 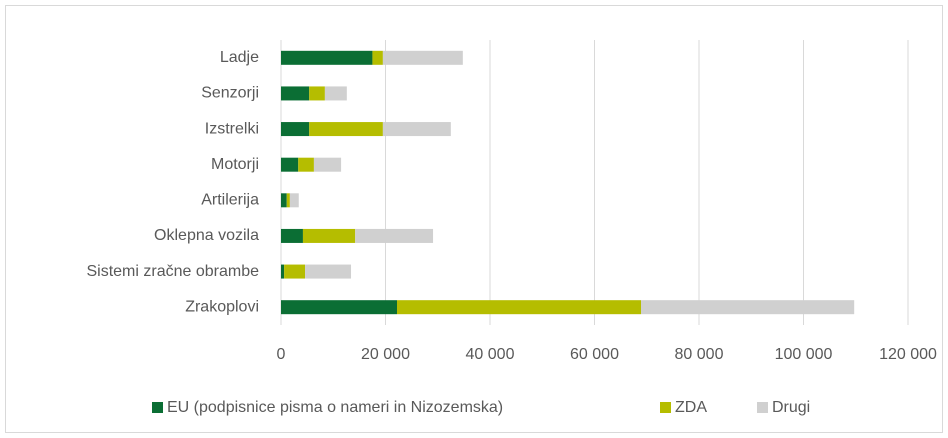 I want to click on legend-label: Drugi, so click(x=791, y=407).